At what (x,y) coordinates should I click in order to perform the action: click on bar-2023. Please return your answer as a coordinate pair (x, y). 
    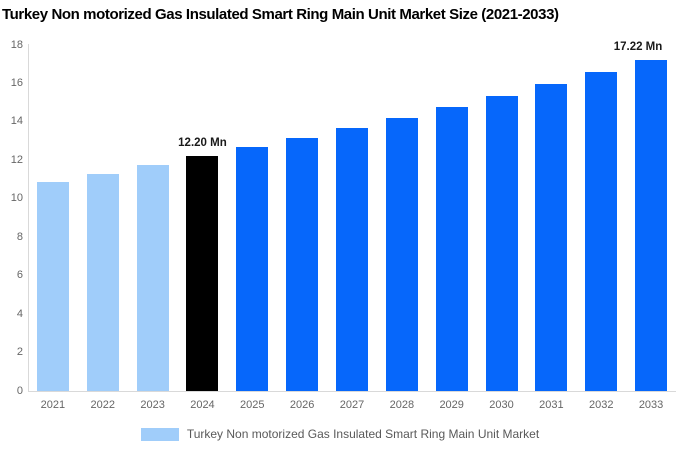
    Looking at the image, I should click on (152, 278).